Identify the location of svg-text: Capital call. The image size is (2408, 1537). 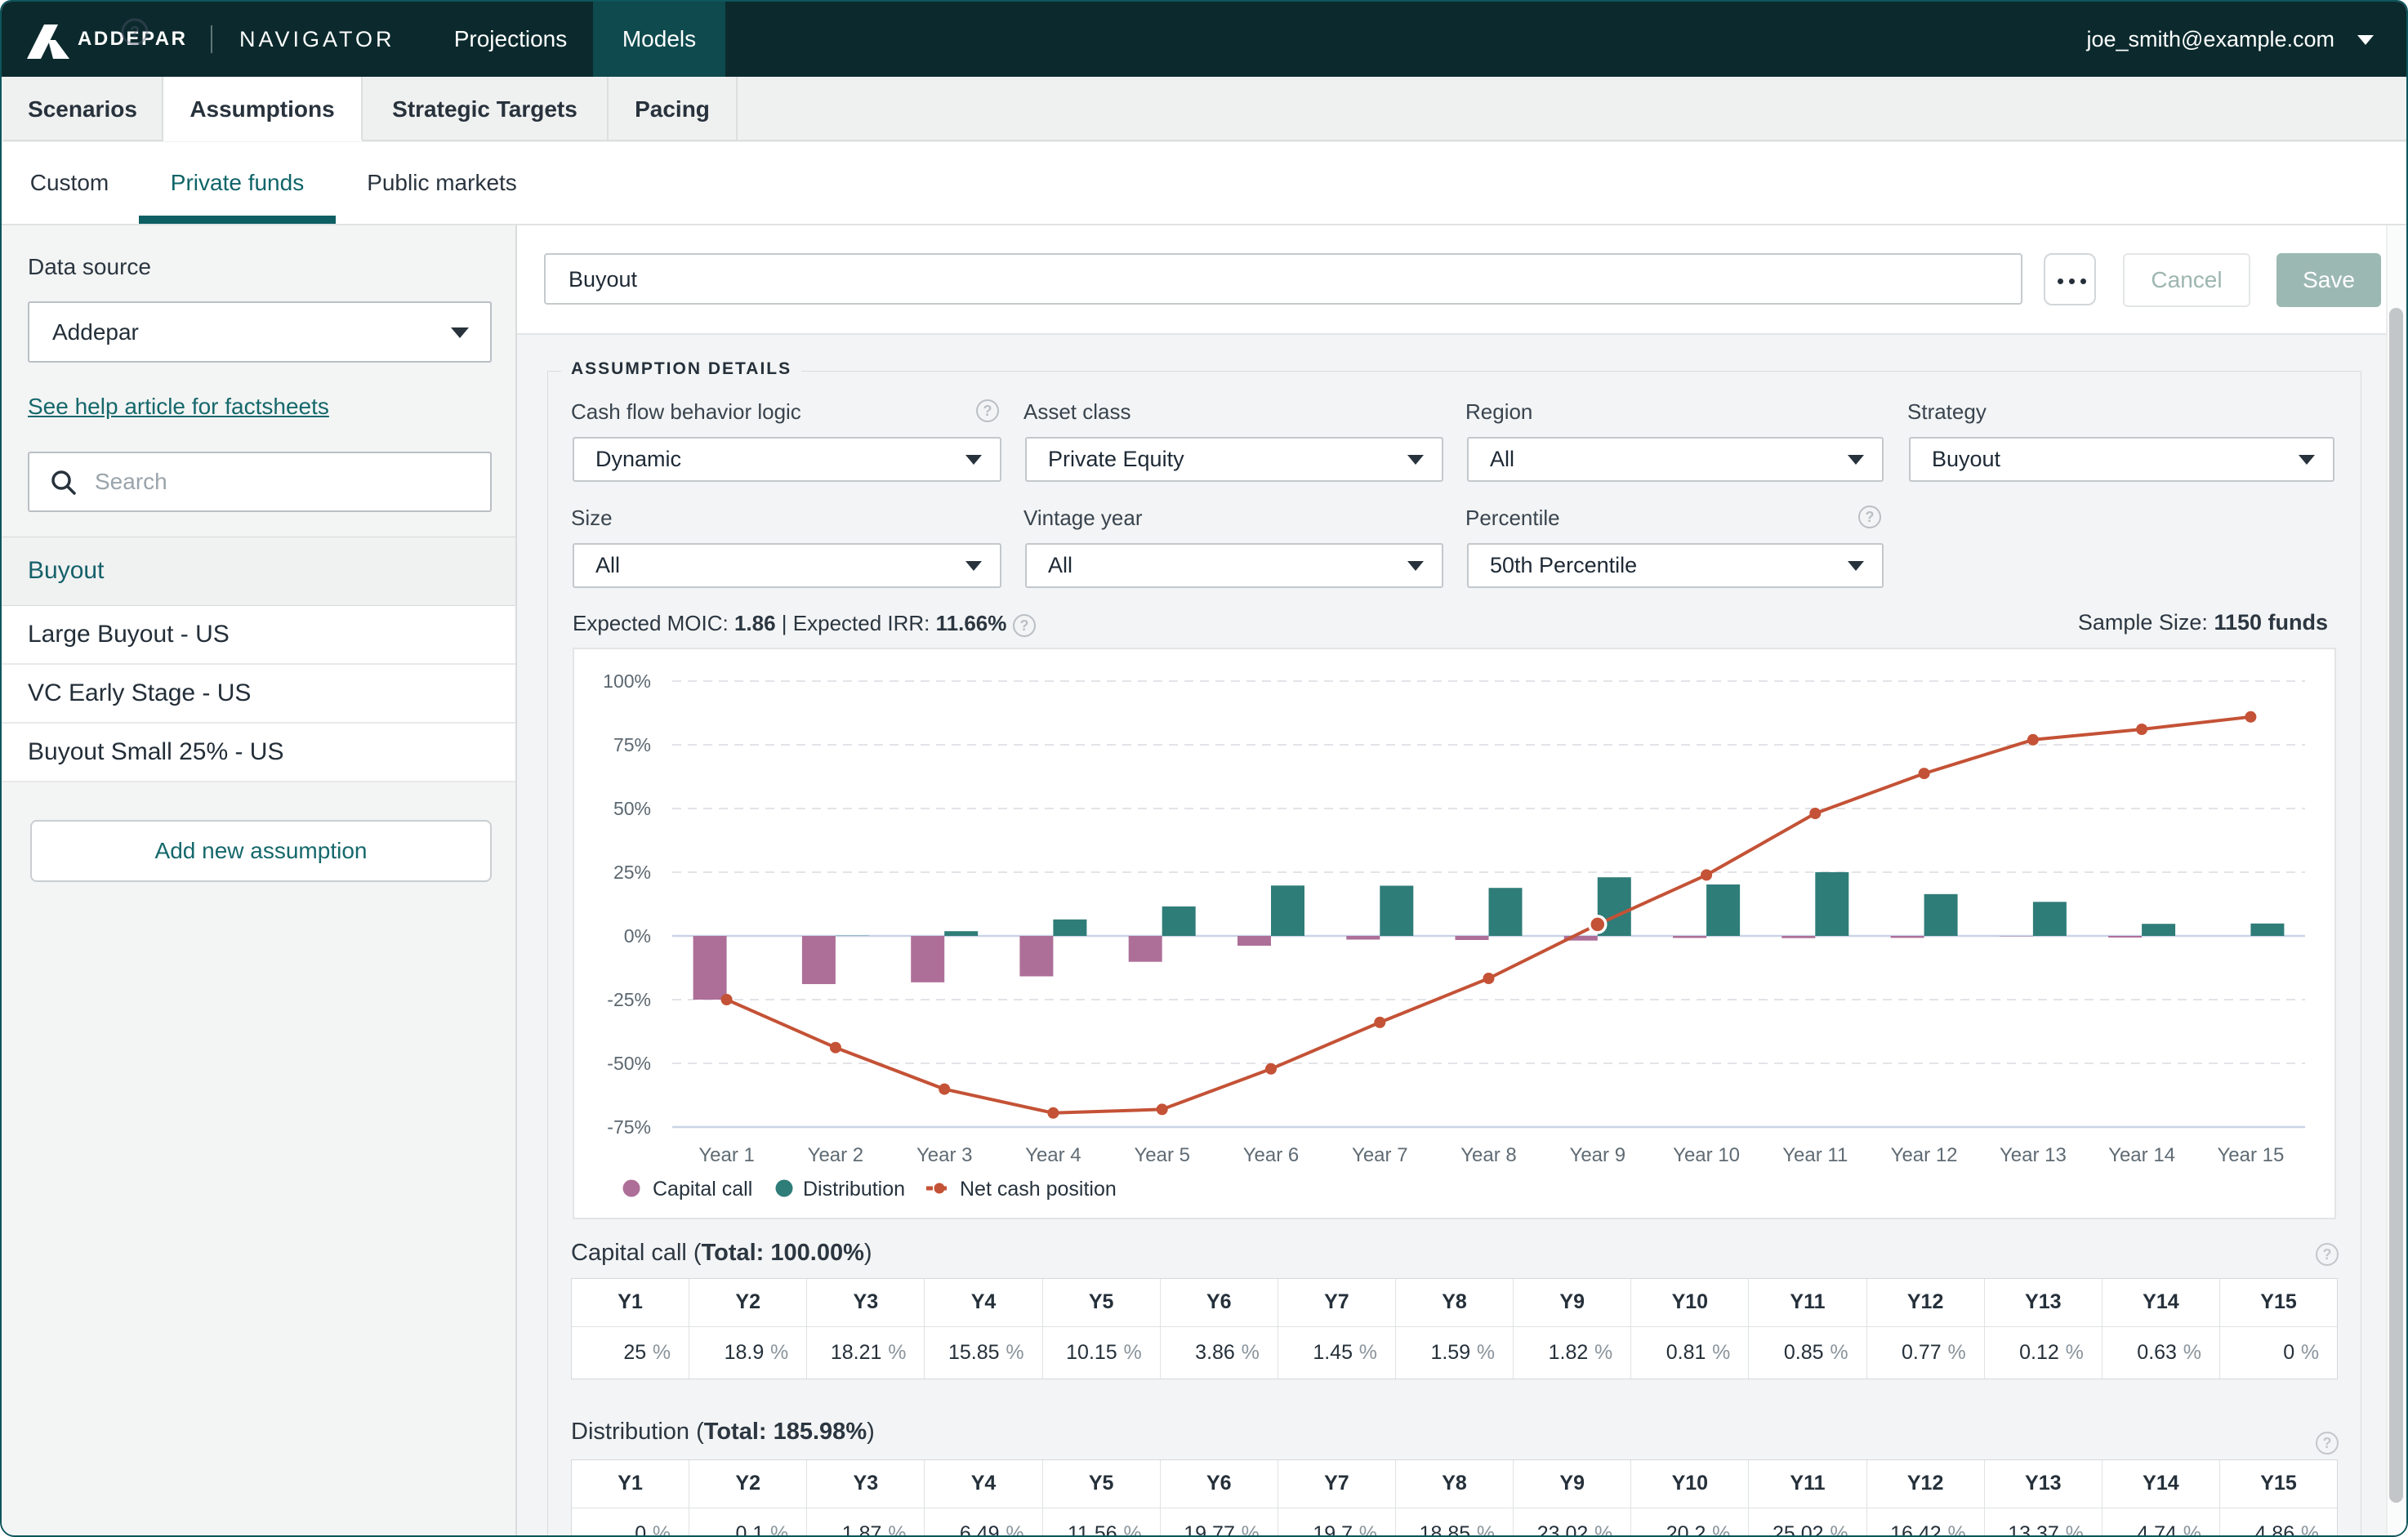
(702, 1189).